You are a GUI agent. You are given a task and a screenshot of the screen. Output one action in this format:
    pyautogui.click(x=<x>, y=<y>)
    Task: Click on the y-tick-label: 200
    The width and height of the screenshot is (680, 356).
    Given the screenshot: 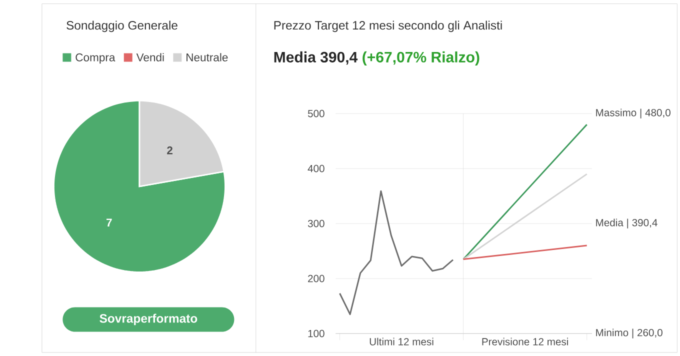 What is the action you would take?
    pyautogui.click(x=316, y=278)
    